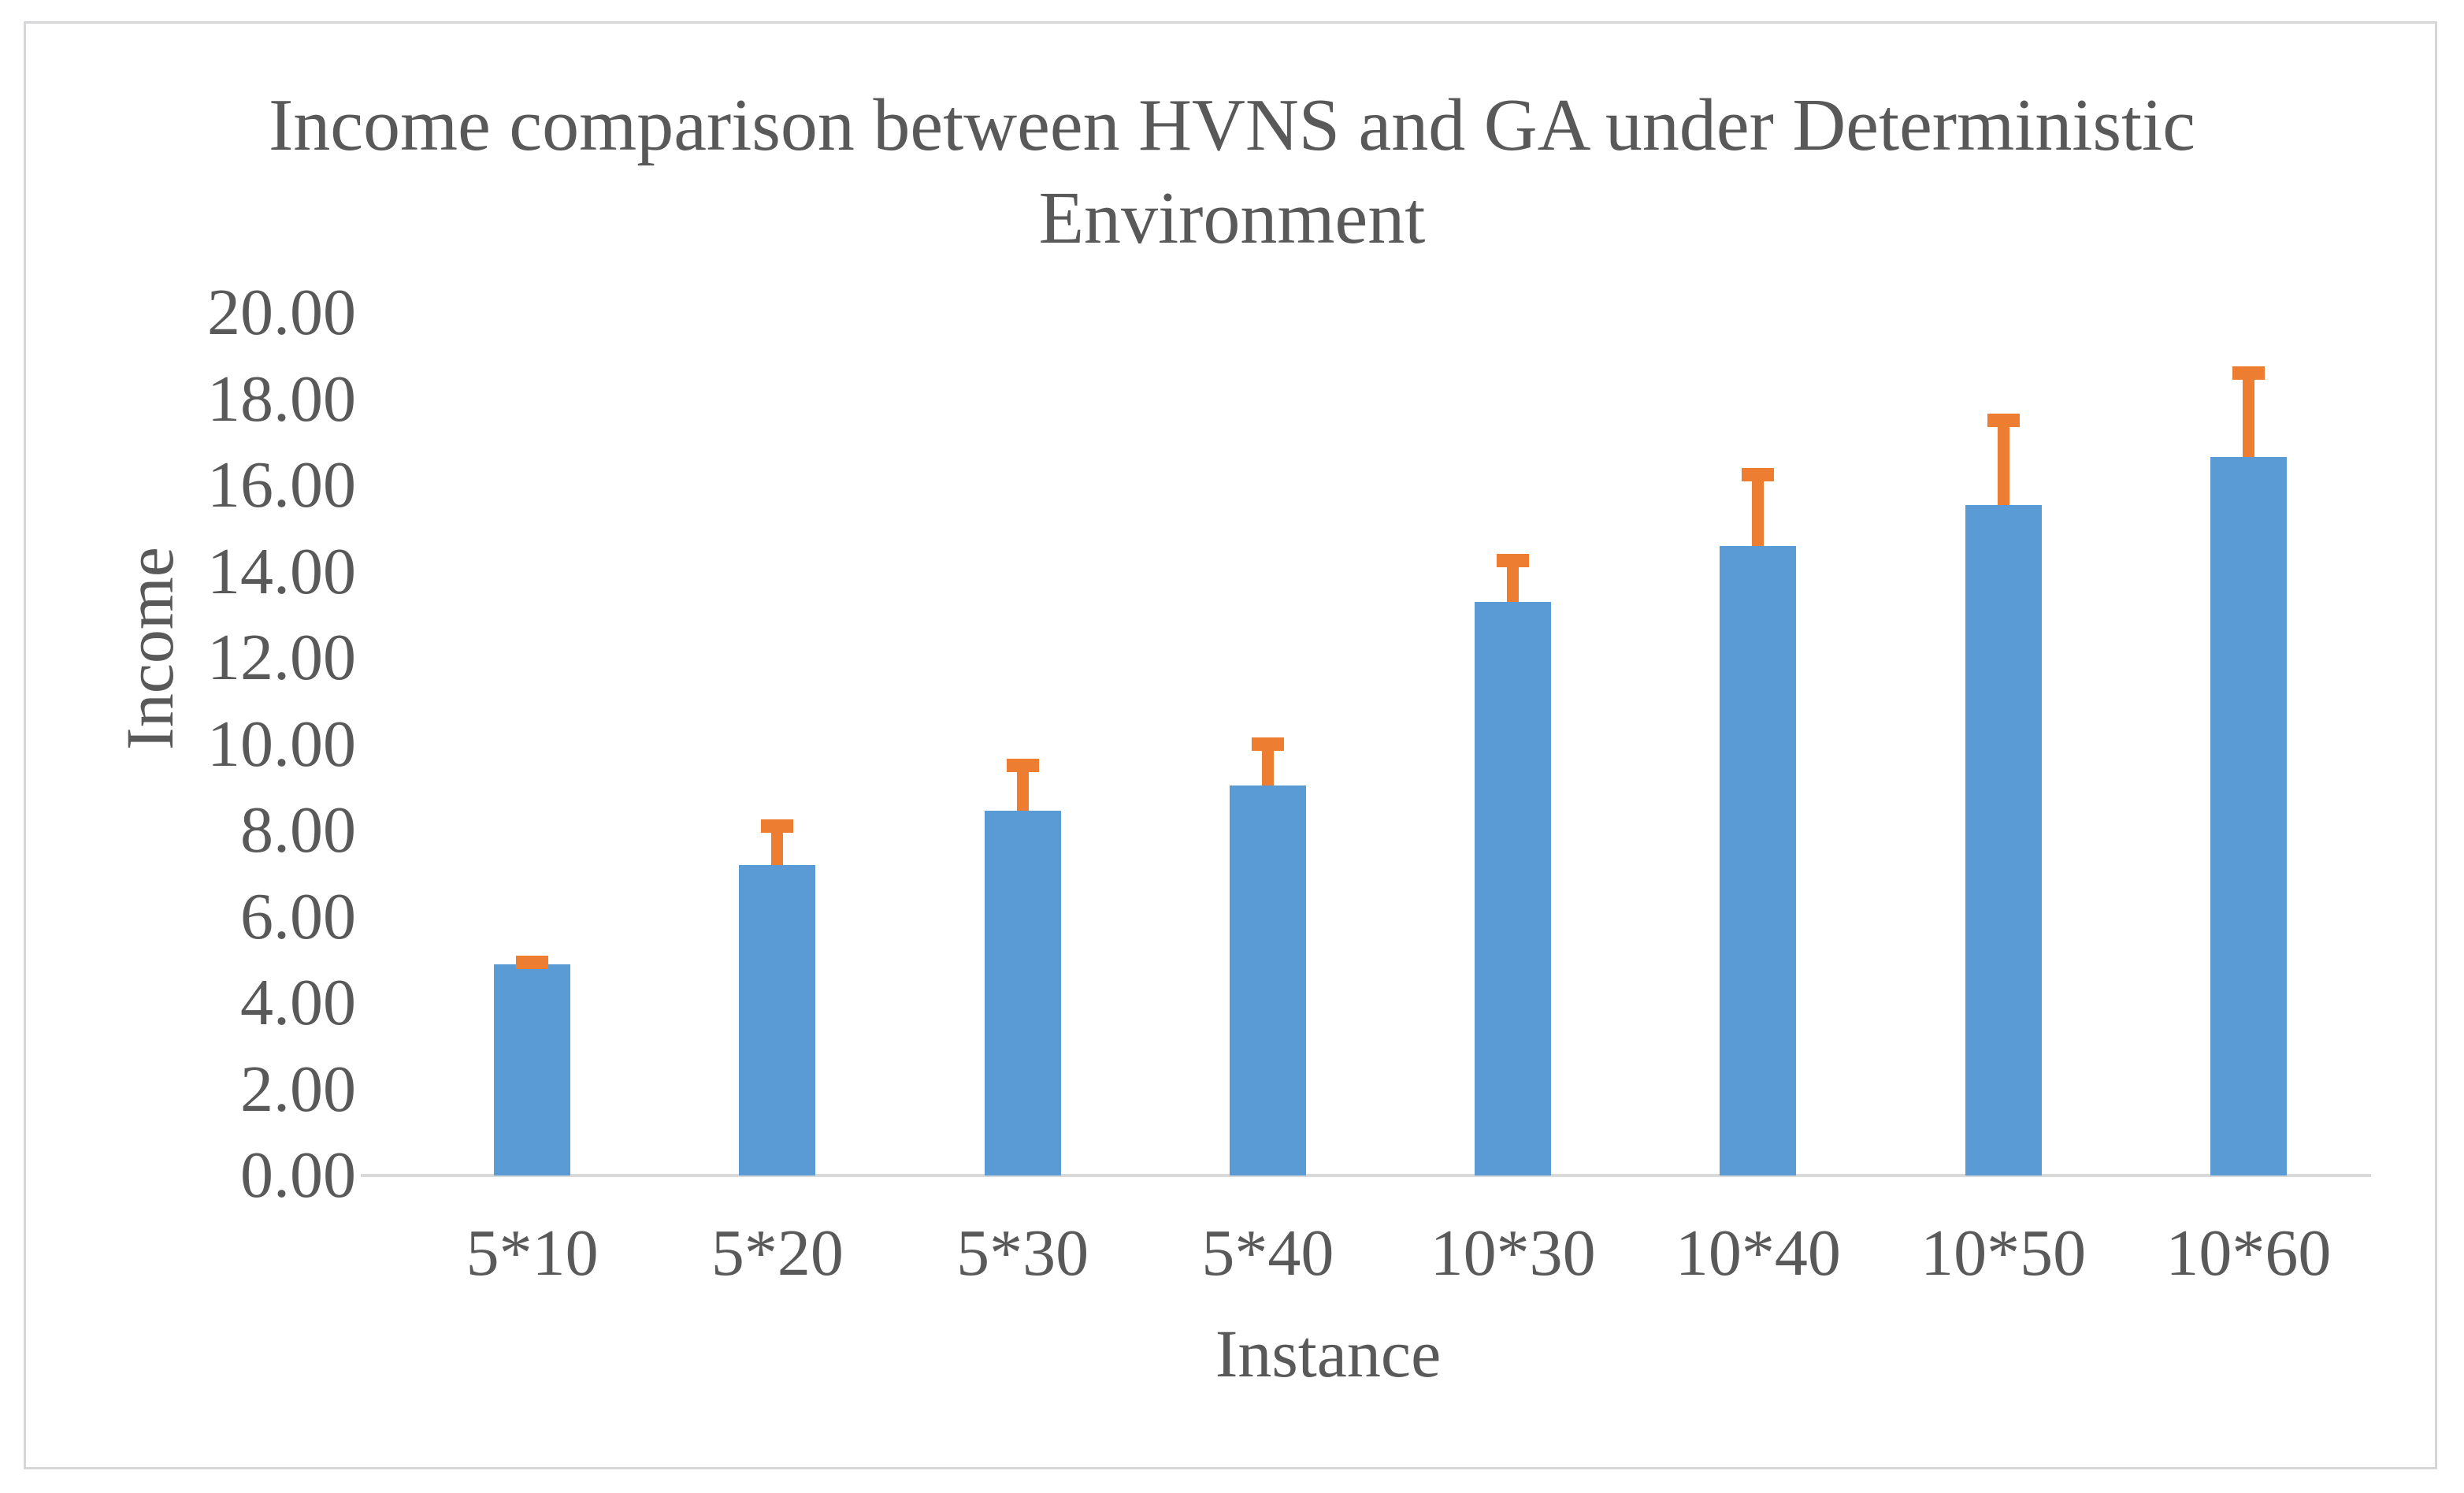 The width and height of the screenshot is (2464, 1493). I want to click on x-tick-label: 10*40, so click(1758, 1253).